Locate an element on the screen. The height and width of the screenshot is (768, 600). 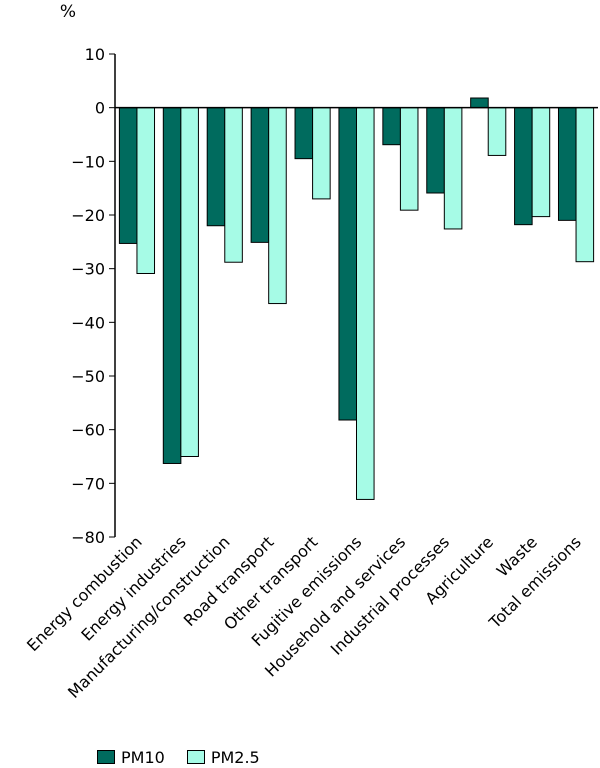
y-tick-label: −30 is located at coordinates (88, 269).